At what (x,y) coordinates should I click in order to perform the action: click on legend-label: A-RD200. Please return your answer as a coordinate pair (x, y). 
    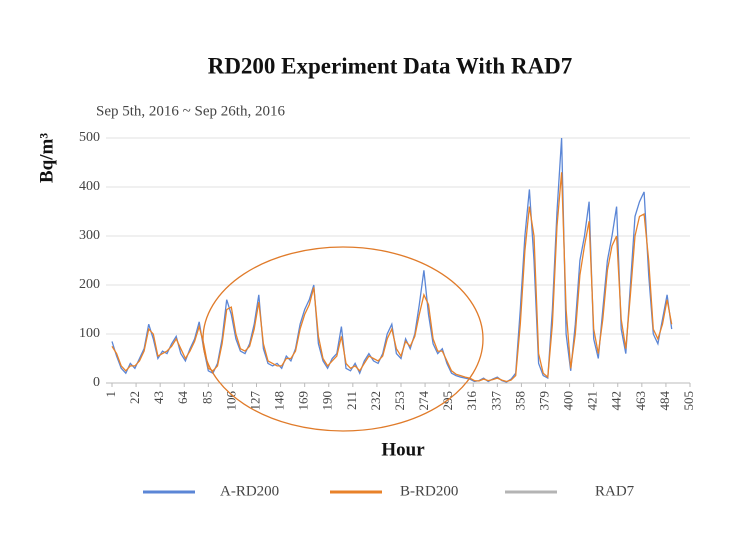
    Looking at the image, I should click on (249, 491).